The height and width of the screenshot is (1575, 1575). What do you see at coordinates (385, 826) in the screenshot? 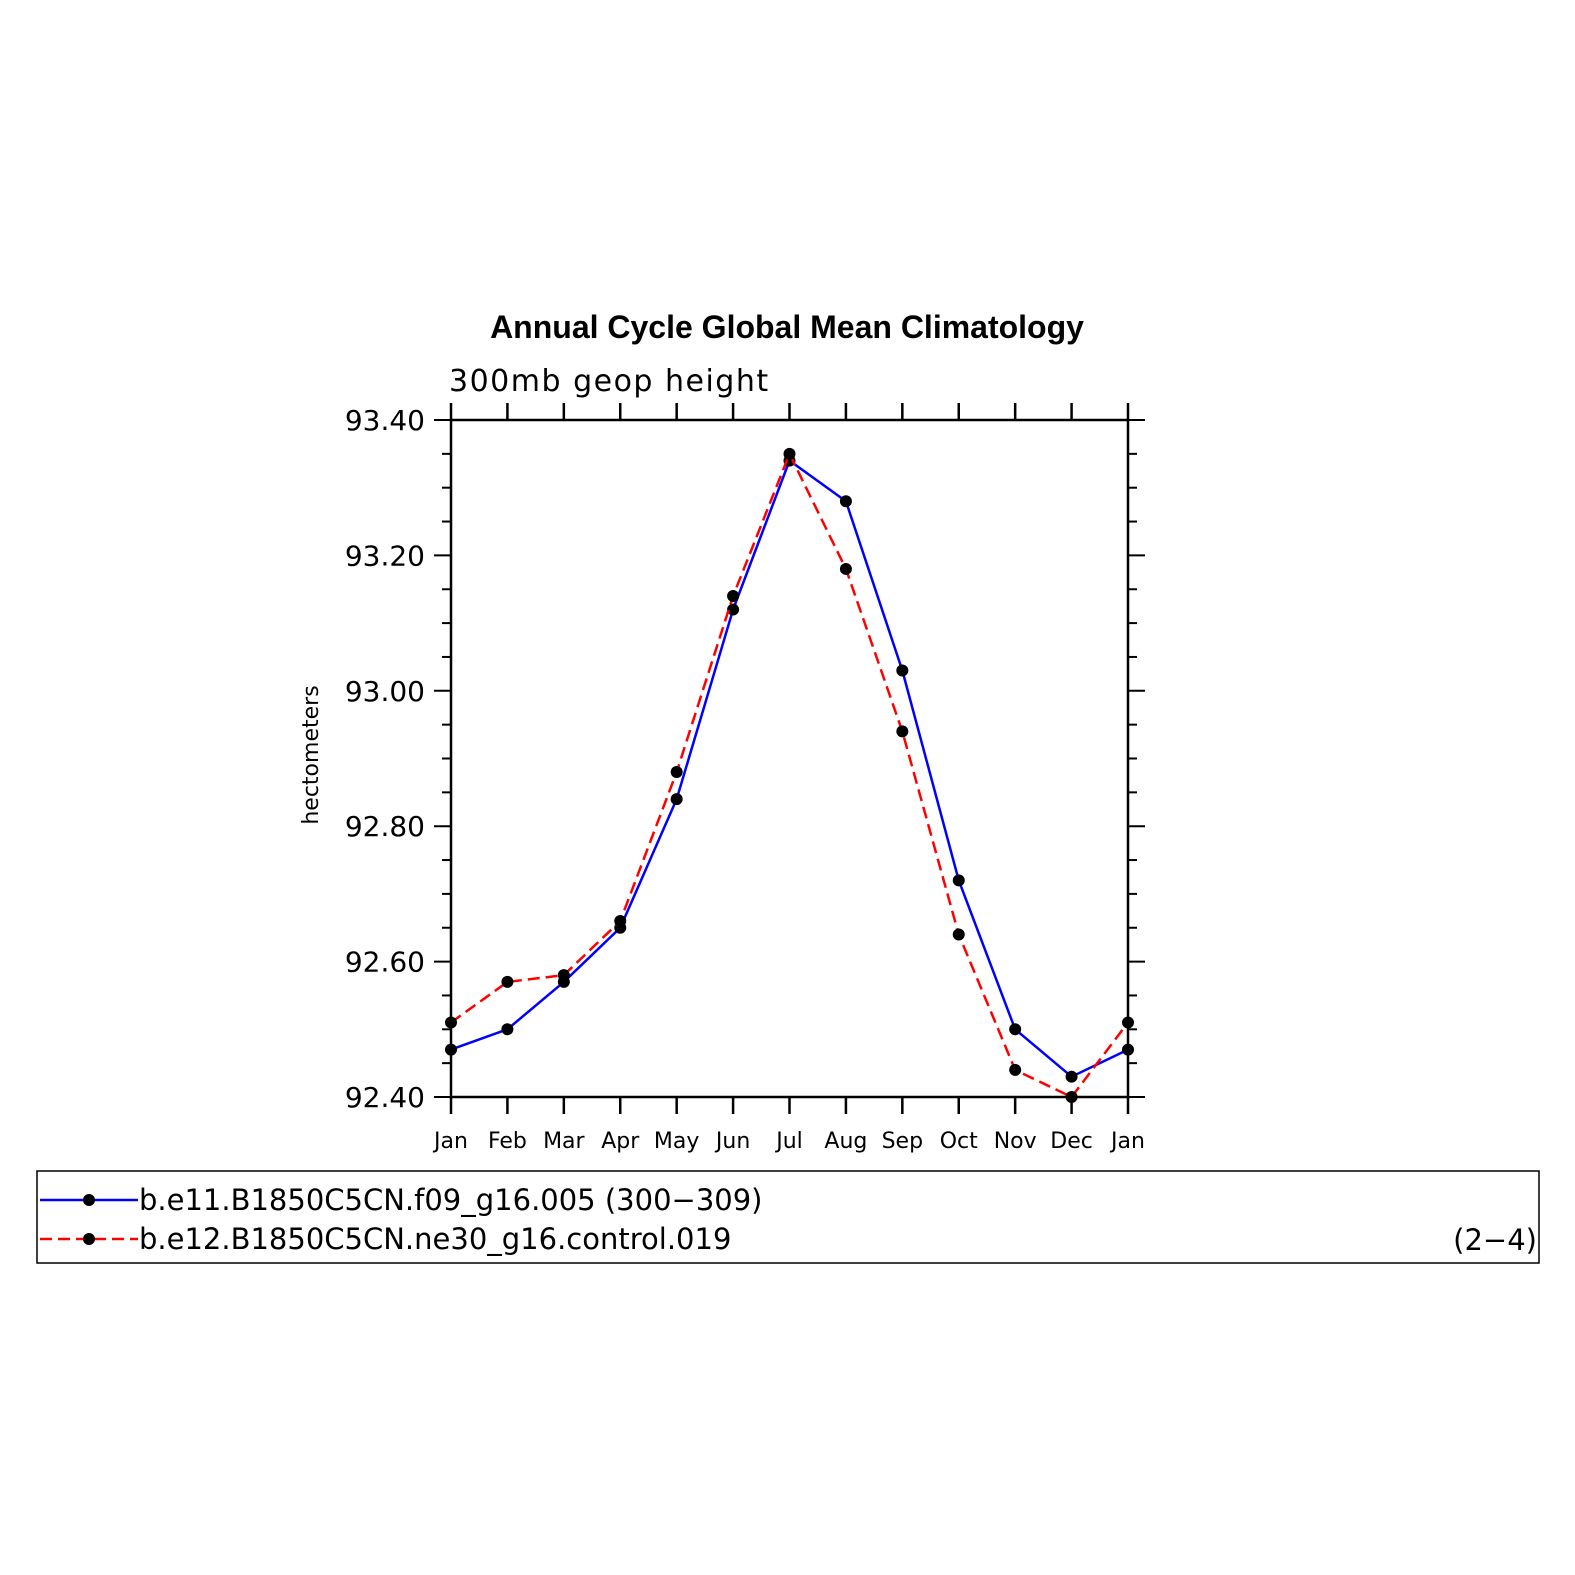
I see `y-tick-label: 92.80` at bounding box center [385, 826].